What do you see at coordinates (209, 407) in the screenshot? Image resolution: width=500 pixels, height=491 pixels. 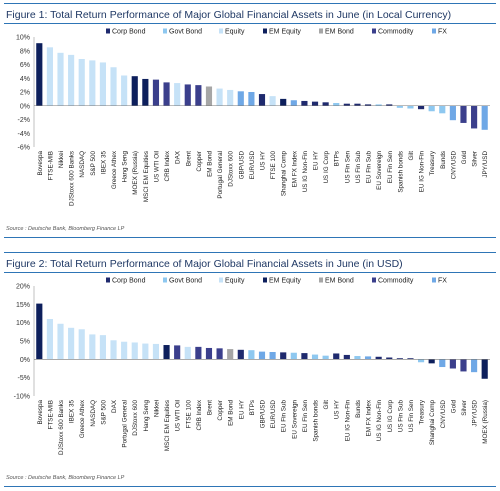 I see `x-tick-label: Brent` at bounding box center [209, 407].